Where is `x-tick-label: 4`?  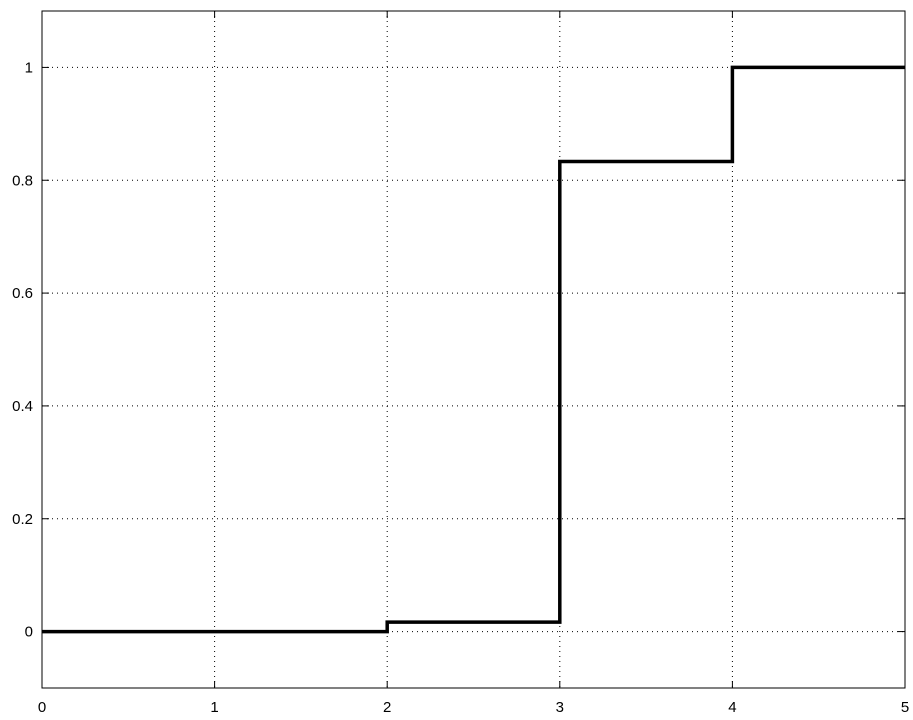
x-tick-label: 4 is located at coordinates (732, 707).